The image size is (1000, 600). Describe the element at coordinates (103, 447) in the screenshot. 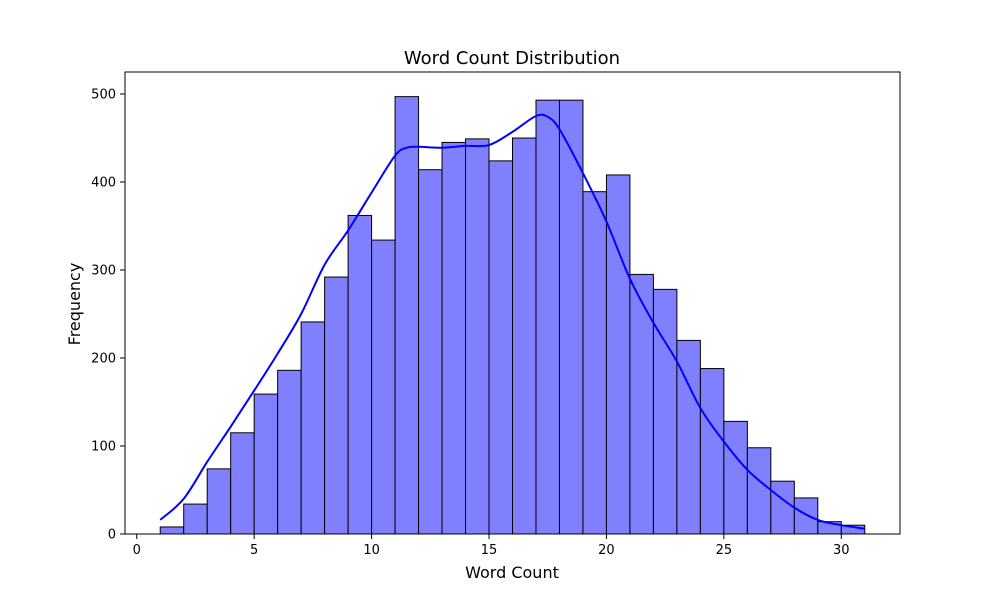

I see `y-tick-label: 100` at that location.